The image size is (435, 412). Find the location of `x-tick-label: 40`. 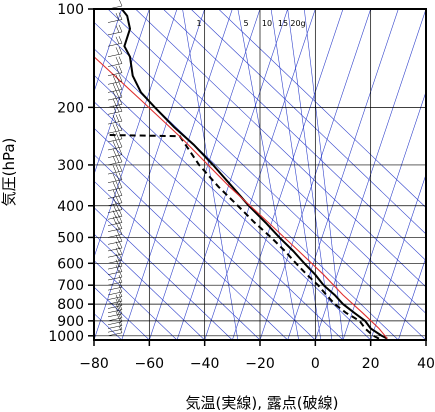

x-tick-label: 40 is located at coordinates (426, 364).